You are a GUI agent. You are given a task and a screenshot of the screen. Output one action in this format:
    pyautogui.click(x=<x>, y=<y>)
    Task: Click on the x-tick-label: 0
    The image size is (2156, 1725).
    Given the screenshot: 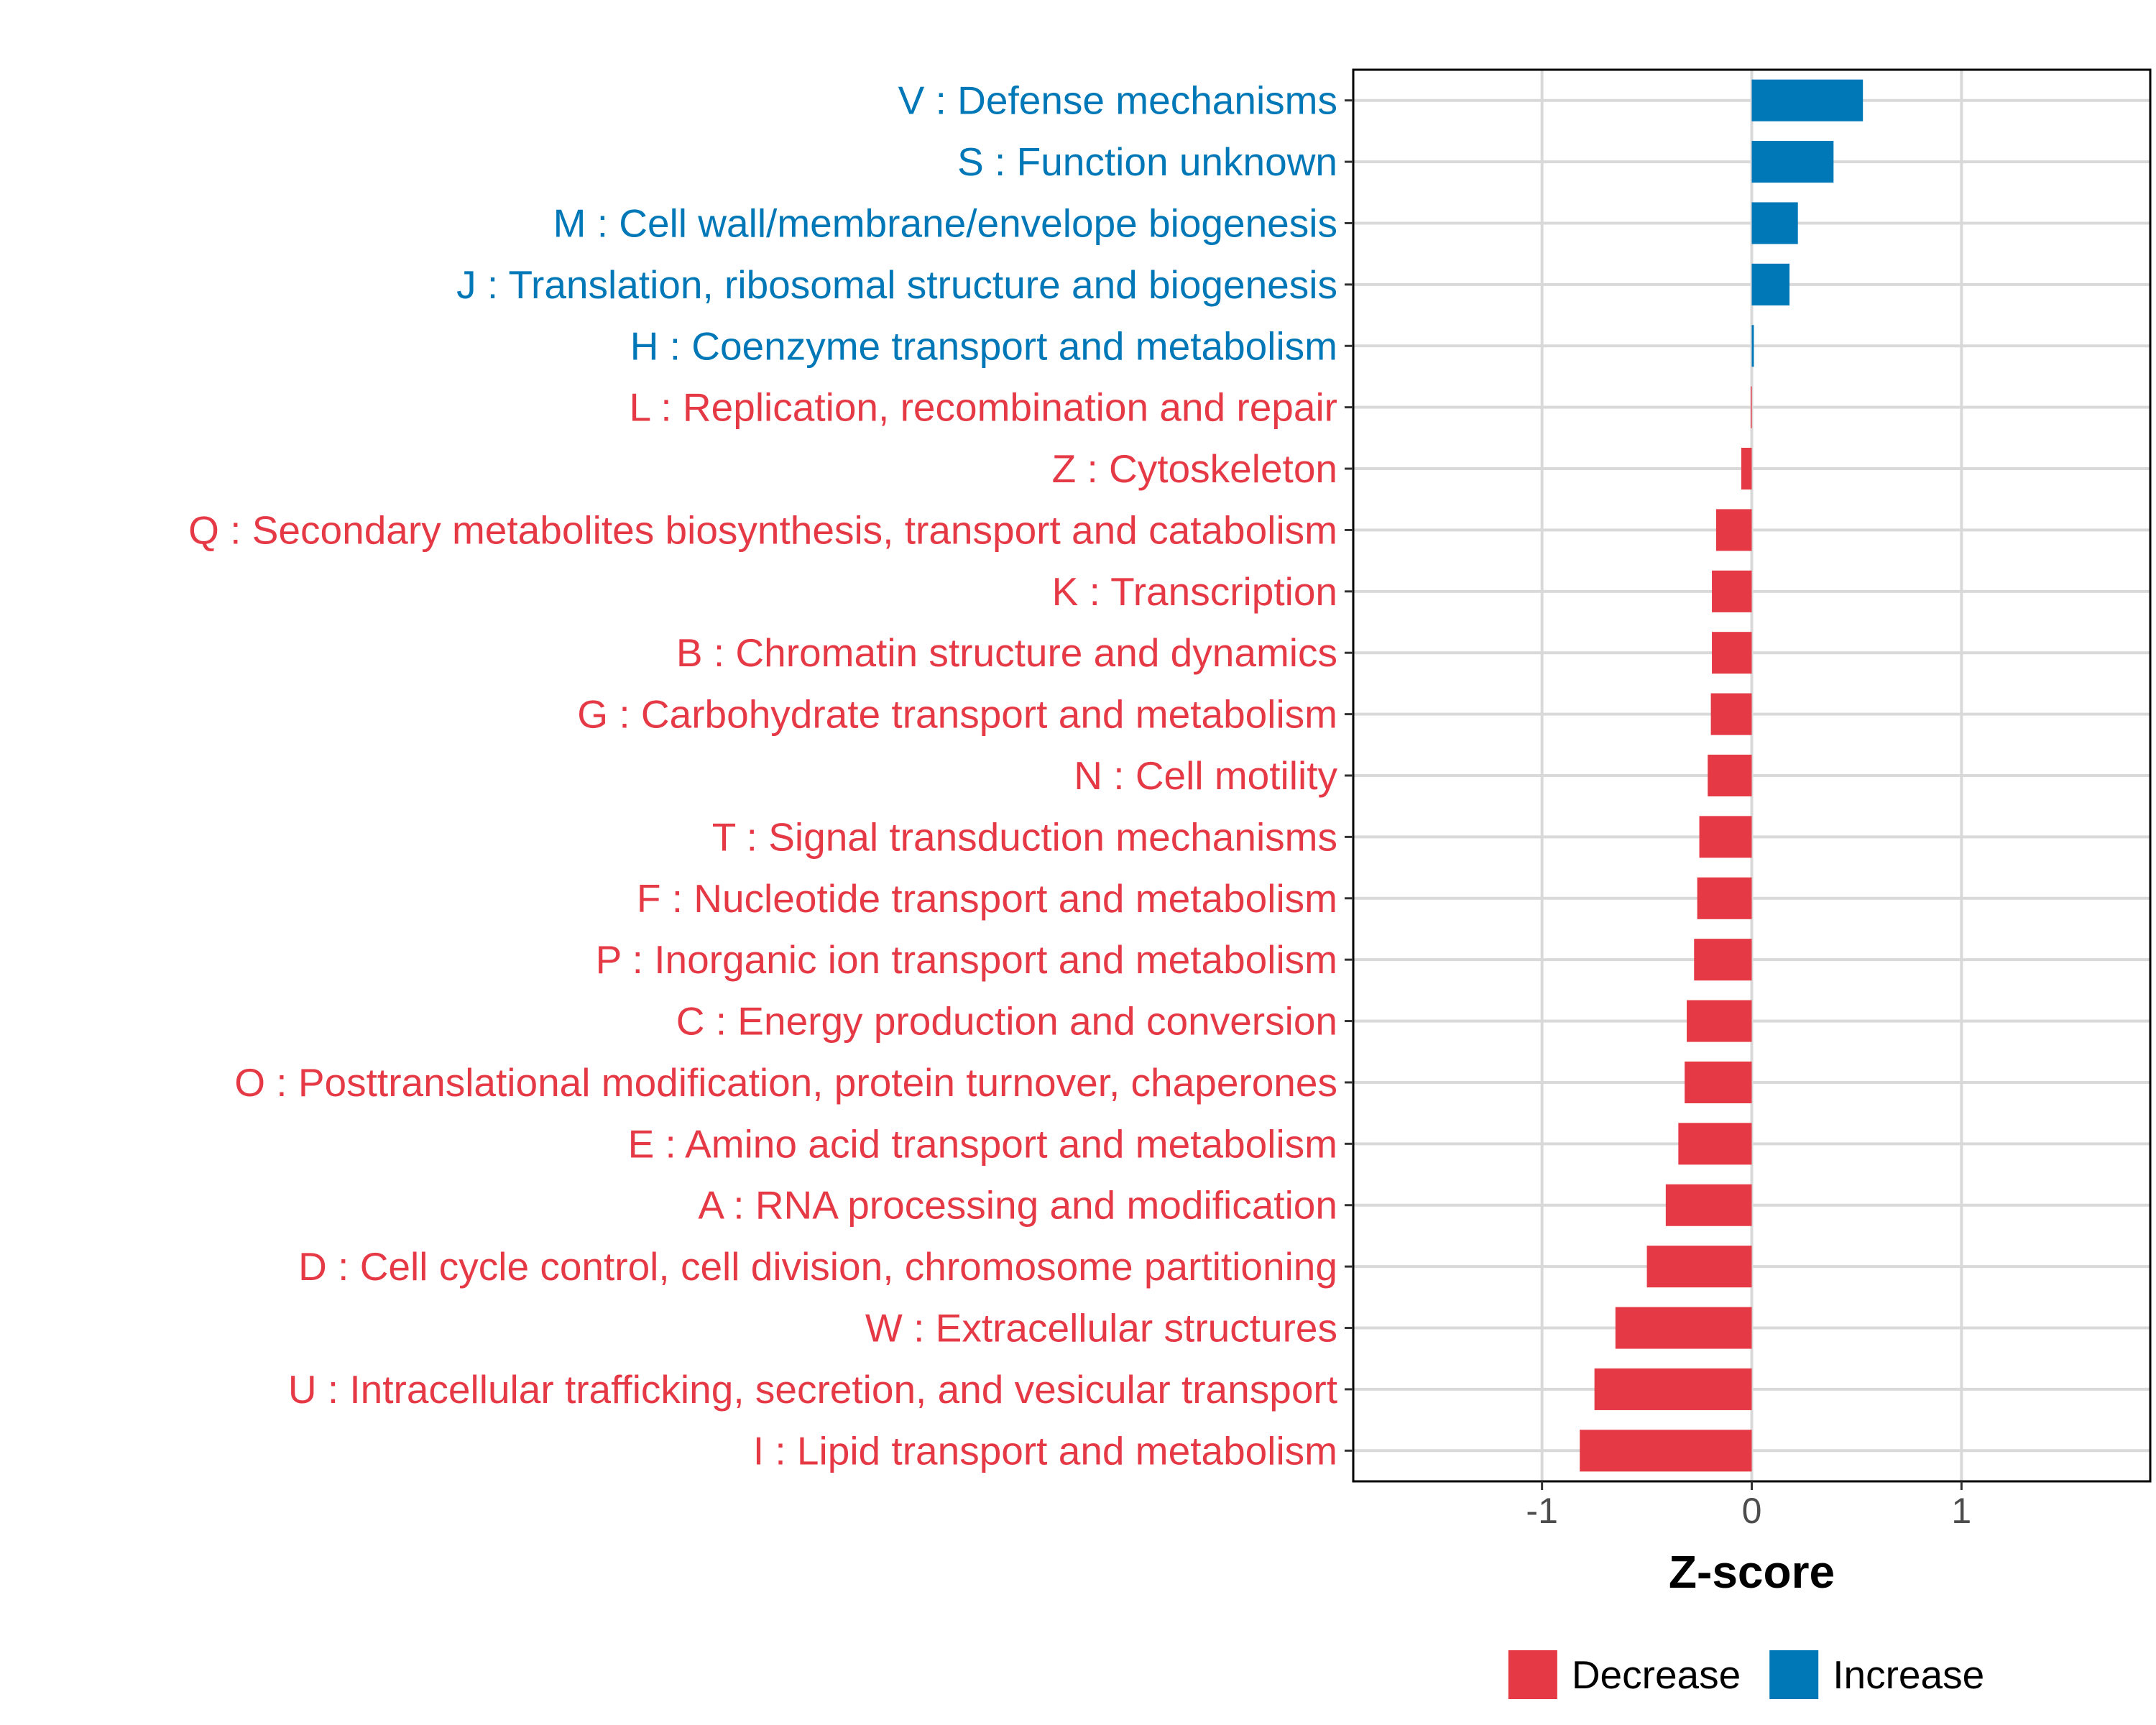 What is the action you would take?
    pyautogui.click(x=1752, y=1511)
    